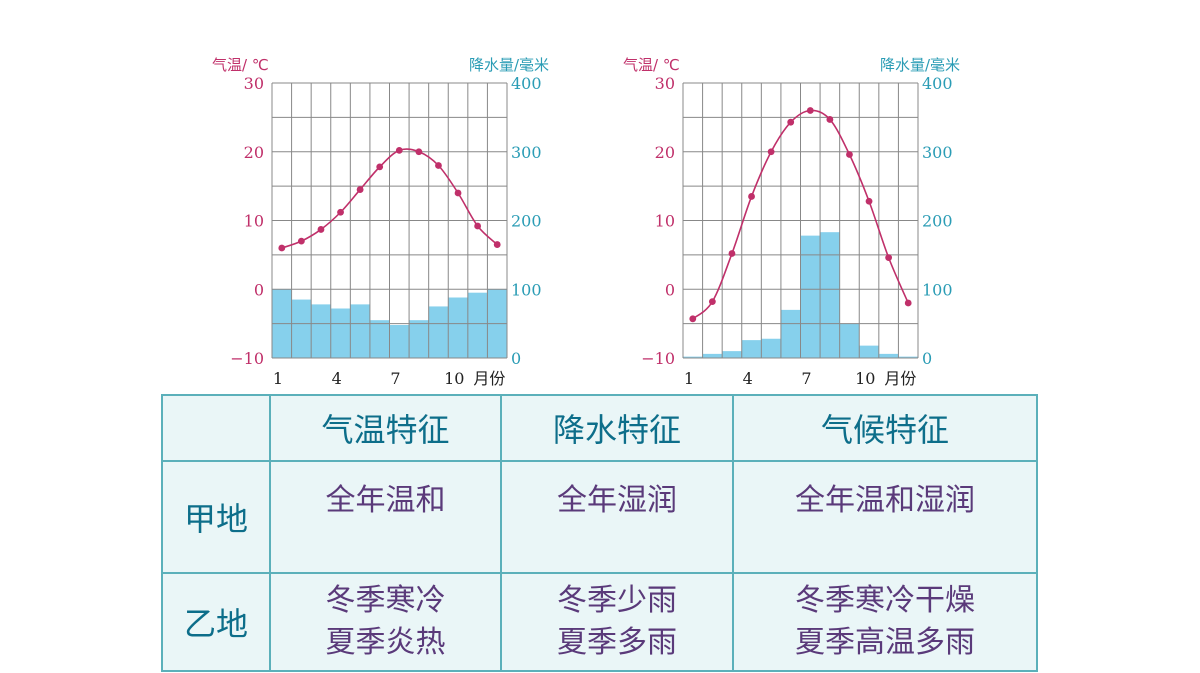 This screenshot has width=1200, height=673. I want to click on temp-tick-label: 20, so click(254, 152).